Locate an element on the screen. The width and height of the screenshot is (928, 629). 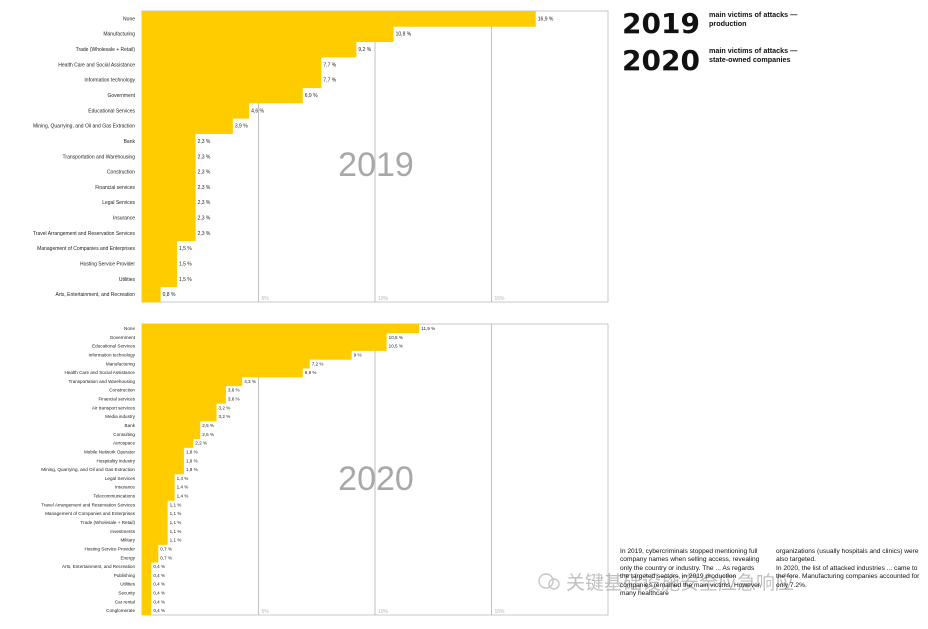
legend-year-2020: 2020 is located at coordinates (661, 60).